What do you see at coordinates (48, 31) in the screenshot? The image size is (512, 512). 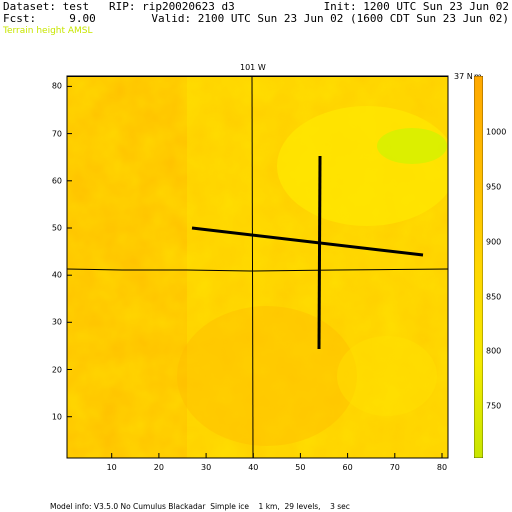 I see `field-label: Terrain height AMSL` at bounding box center [48, 31].